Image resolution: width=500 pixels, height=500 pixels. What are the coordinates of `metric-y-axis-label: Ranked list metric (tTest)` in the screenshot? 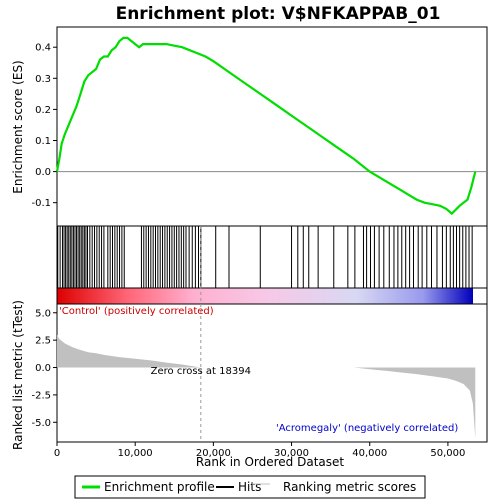 It's located at (18, 375).